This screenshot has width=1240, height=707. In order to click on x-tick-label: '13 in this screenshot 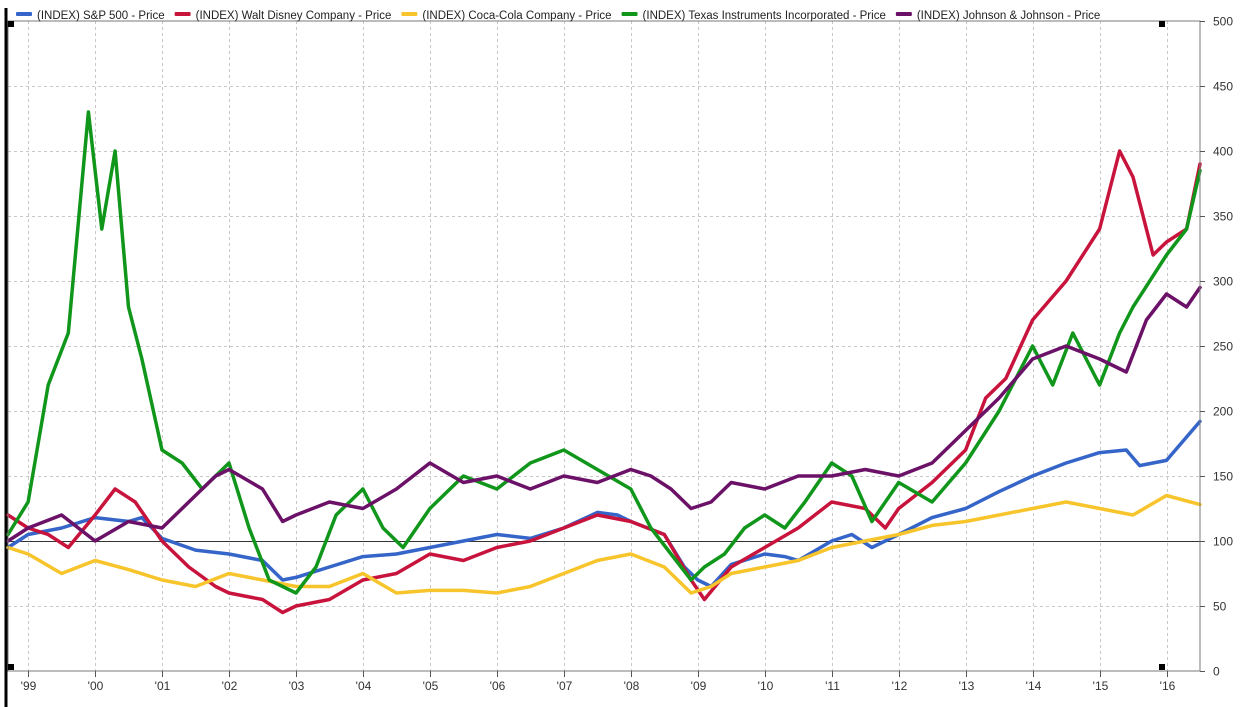, I will do `click(967, 686)`.